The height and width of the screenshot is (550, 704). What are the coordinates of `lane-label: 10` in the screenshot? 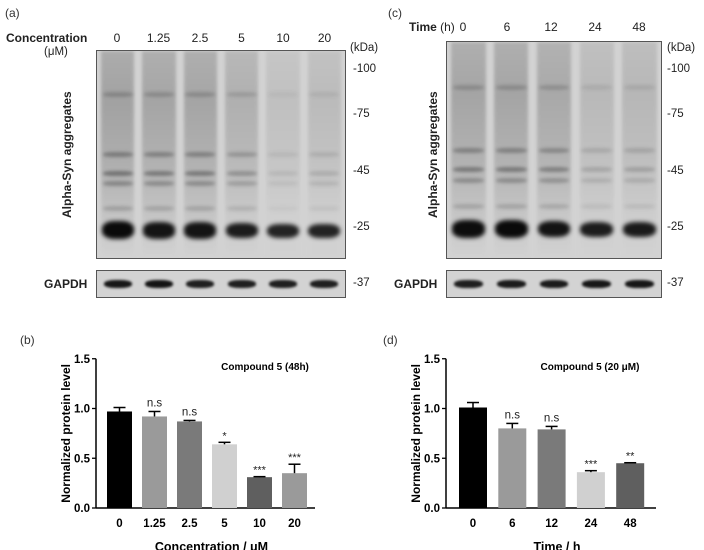 It's located at (283, 38).